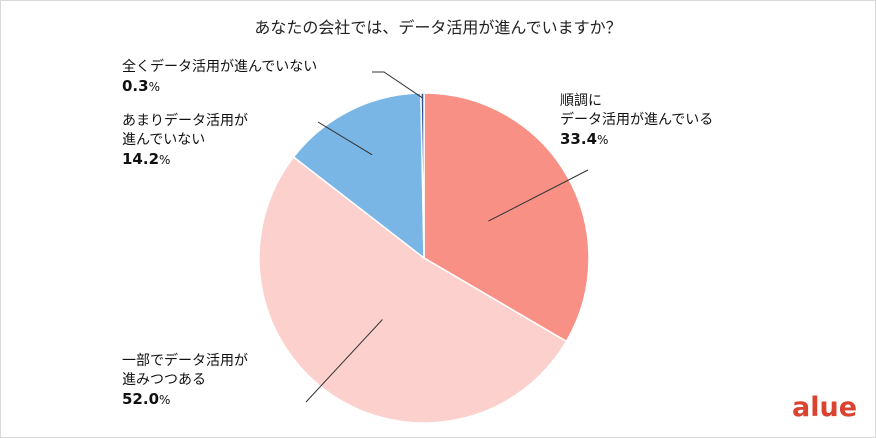 This screenshot has height=438, width=876. Describe the element at coordinates (185, 121) in the screenshot. I see `slice-label-2-line-0: あまりデータ活用が` at that location.